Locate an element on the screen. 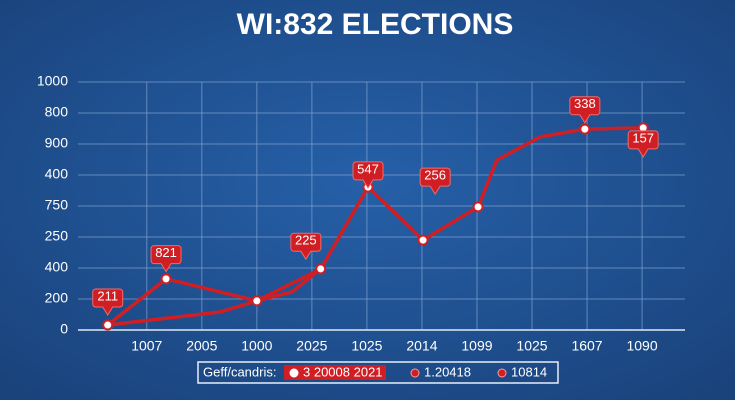  legend-label: 1.20418 is located at coordinates (447, 371).